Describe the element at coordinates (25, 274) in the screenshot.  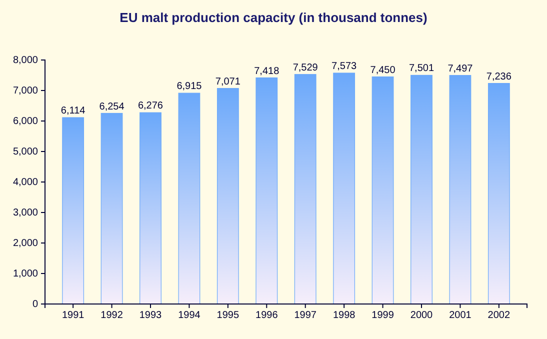
I see `y-tick-label: 1,000` at that location.